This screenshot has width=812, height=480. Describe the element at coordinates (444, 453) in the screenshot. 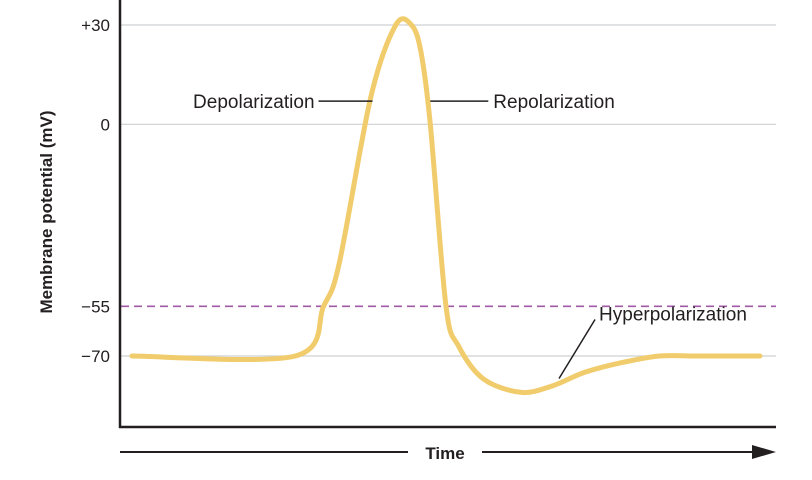

I see `x-axis-title: Time` at that location.